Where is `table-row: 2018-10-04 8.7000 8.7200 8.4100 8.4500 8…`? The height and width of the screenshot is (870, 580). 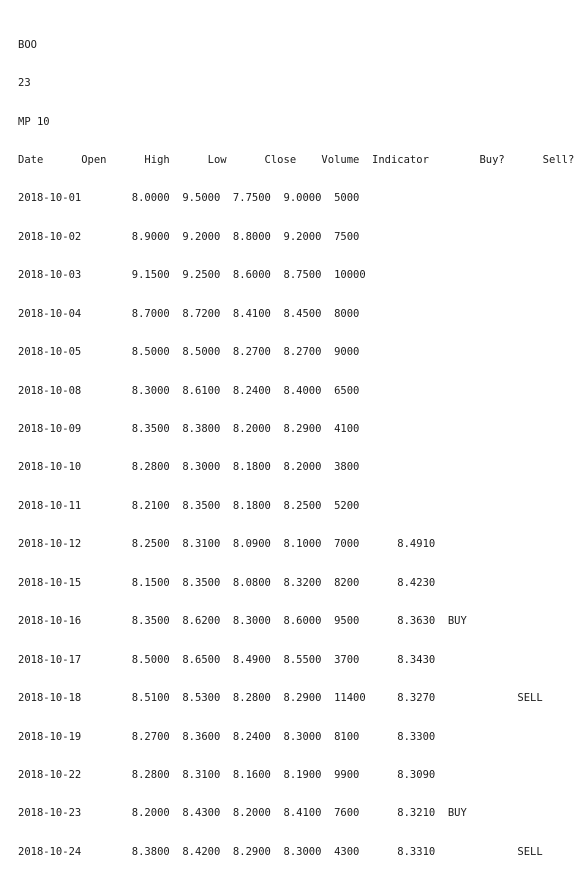 table-row: 2018-10-04 8.7000 8.7200 8.4100 8.4500 8… is located at coordinates (189, 313).